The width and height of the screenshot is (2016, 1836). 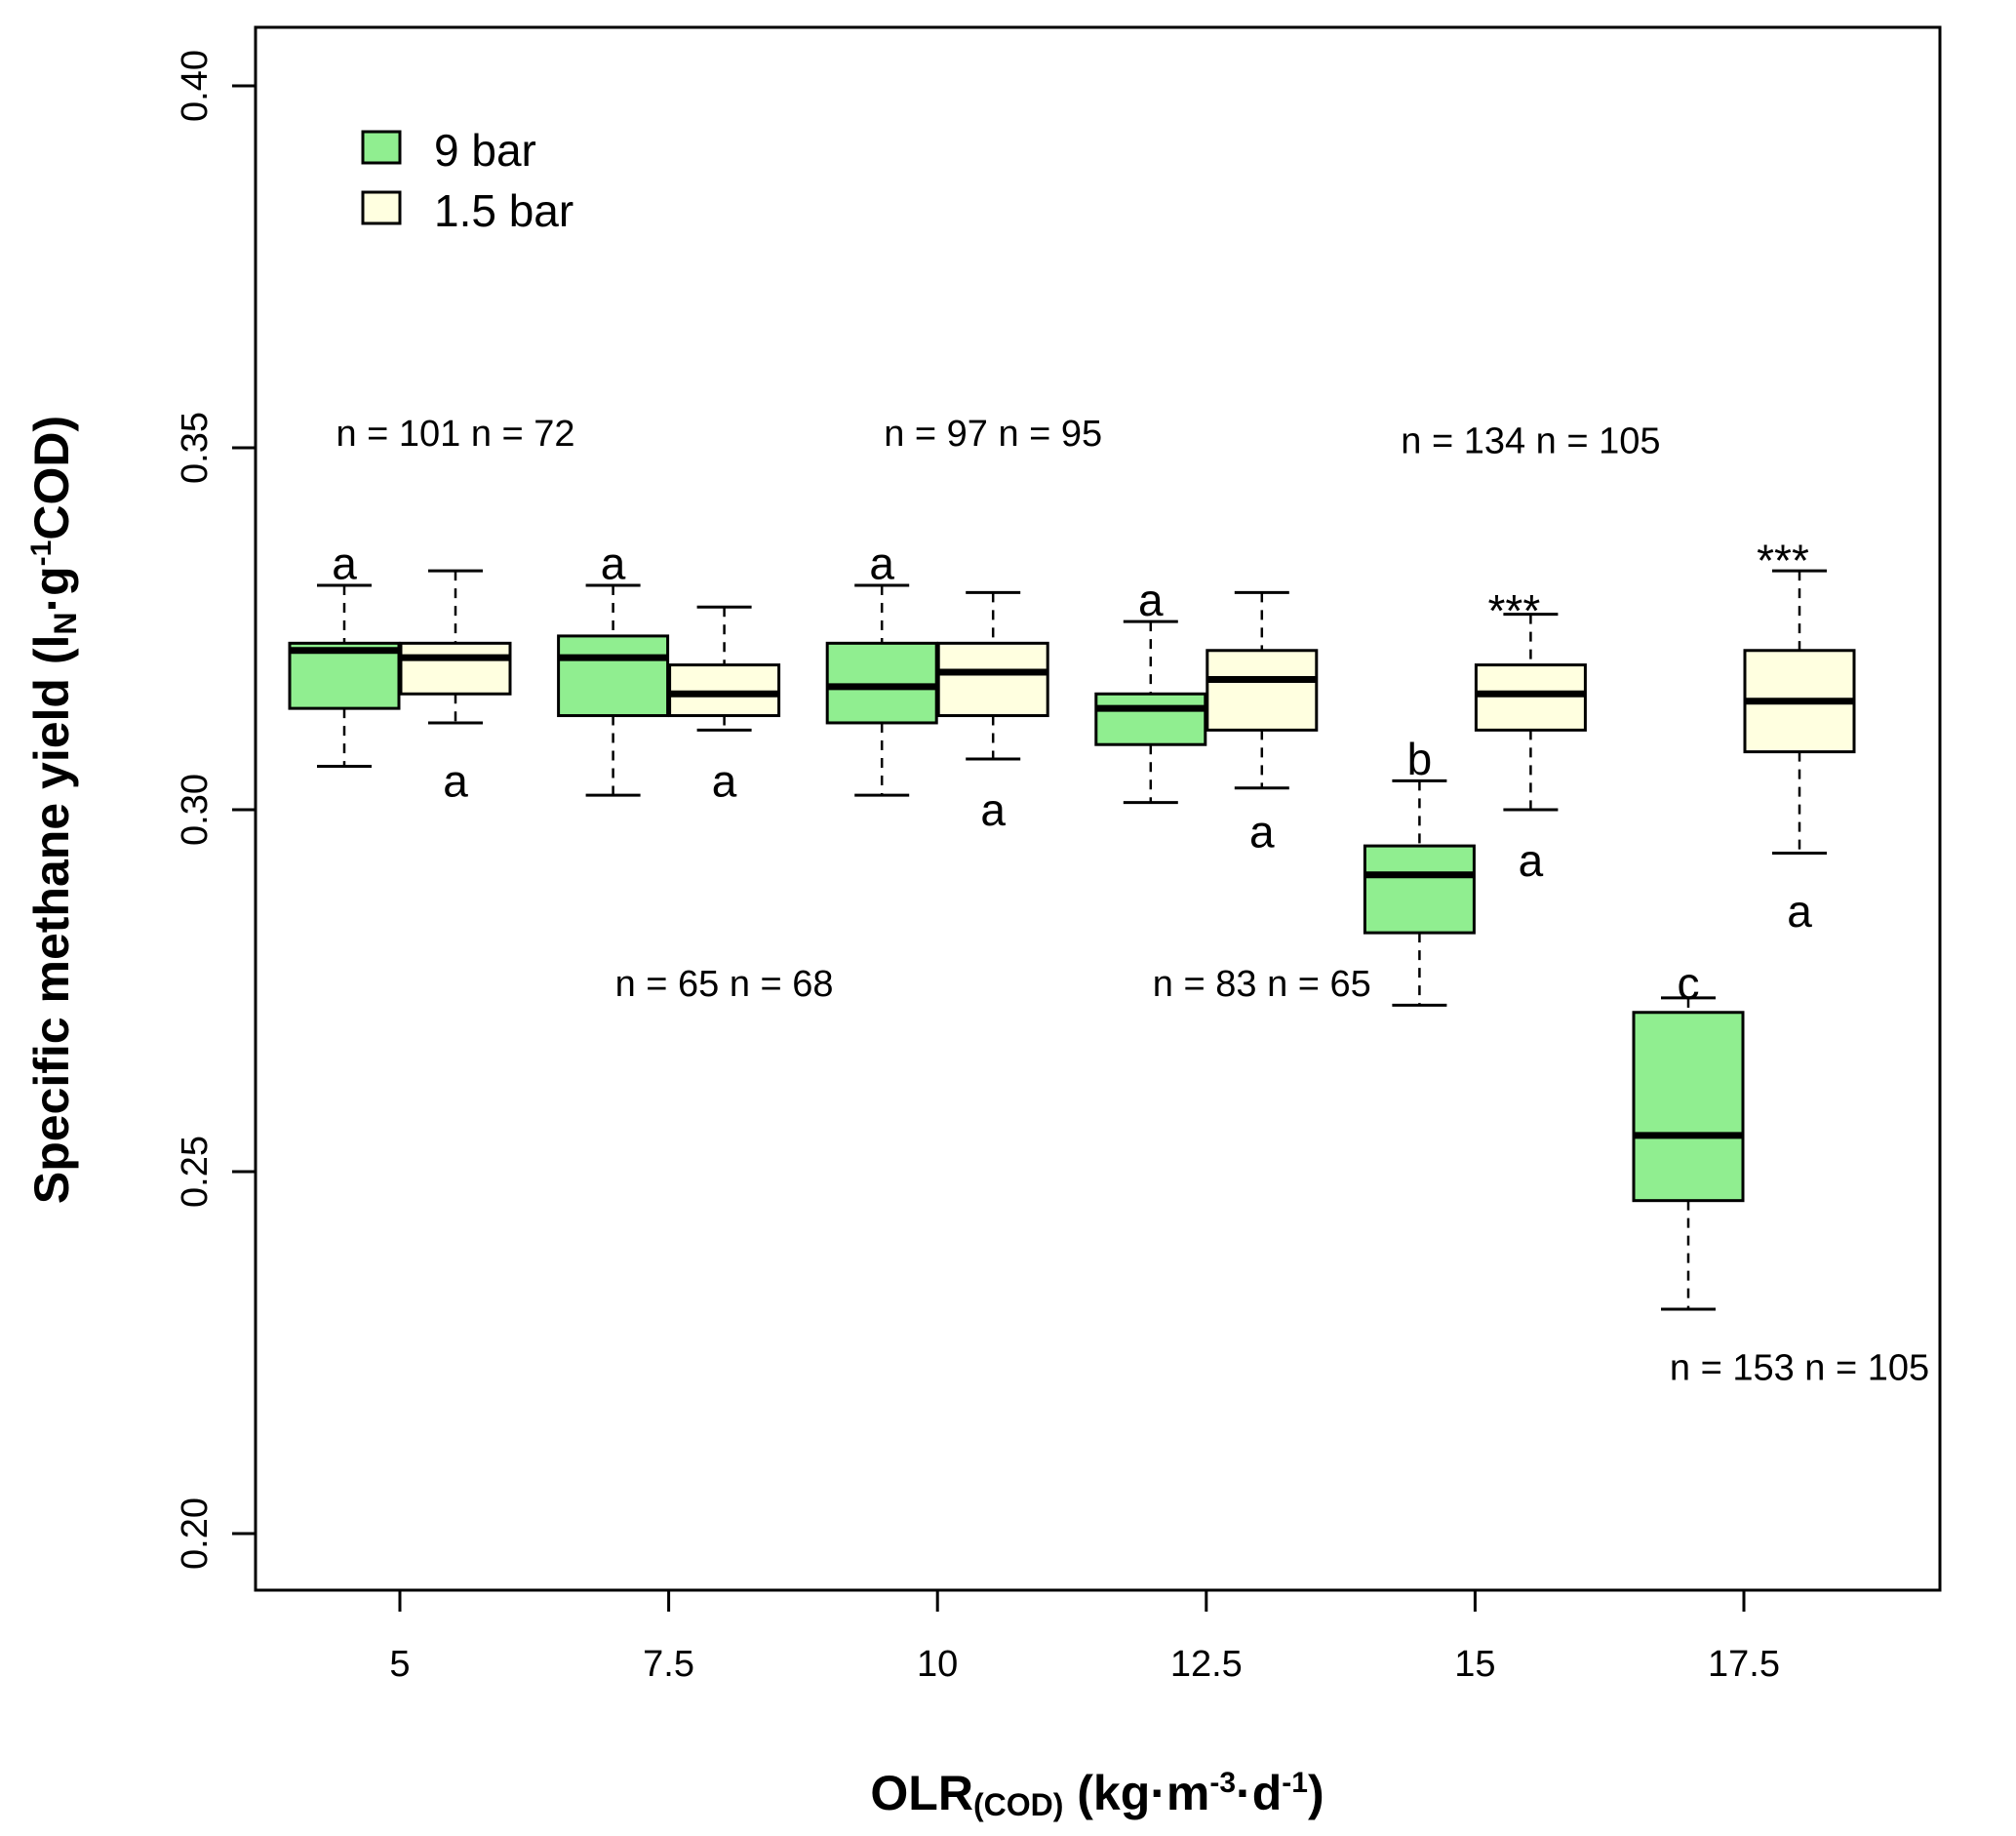 What do you see at coordinates (1262, 831) in the screenshot?
I see `group-letter-1-5-bar-12-5: a` at bounding box center [1262, 831].